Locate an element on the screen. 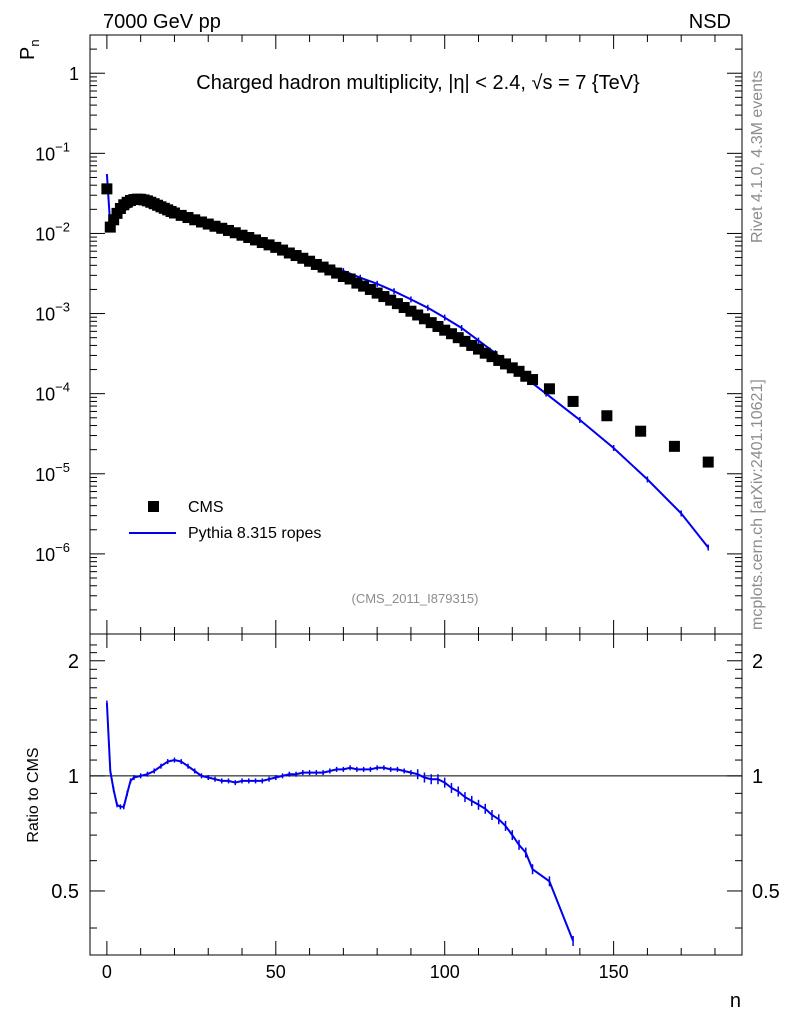  legend: CMS Pythia 8.315 ropes is located at coordinates (225, 520).